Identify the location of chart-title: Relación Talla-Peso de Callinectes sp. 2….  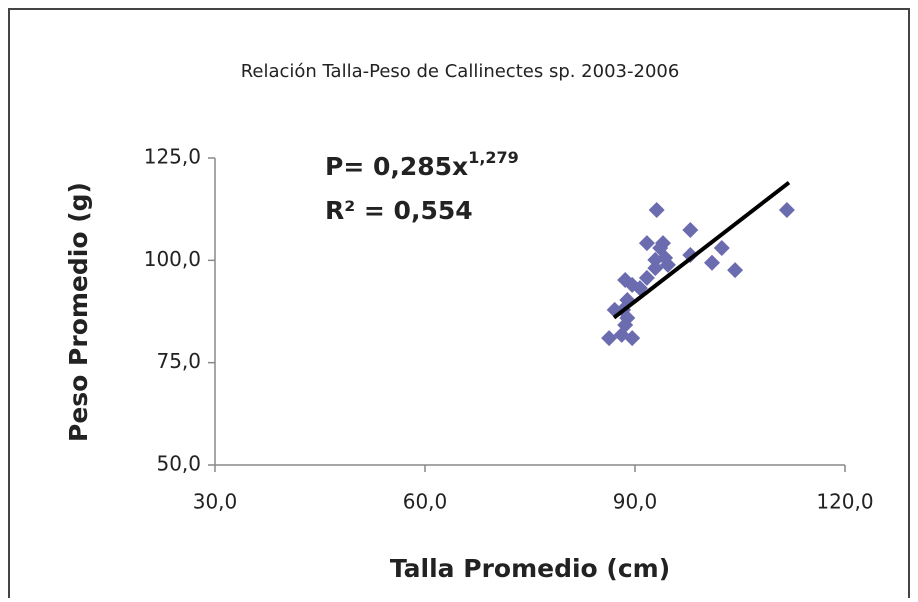
(460, 71).